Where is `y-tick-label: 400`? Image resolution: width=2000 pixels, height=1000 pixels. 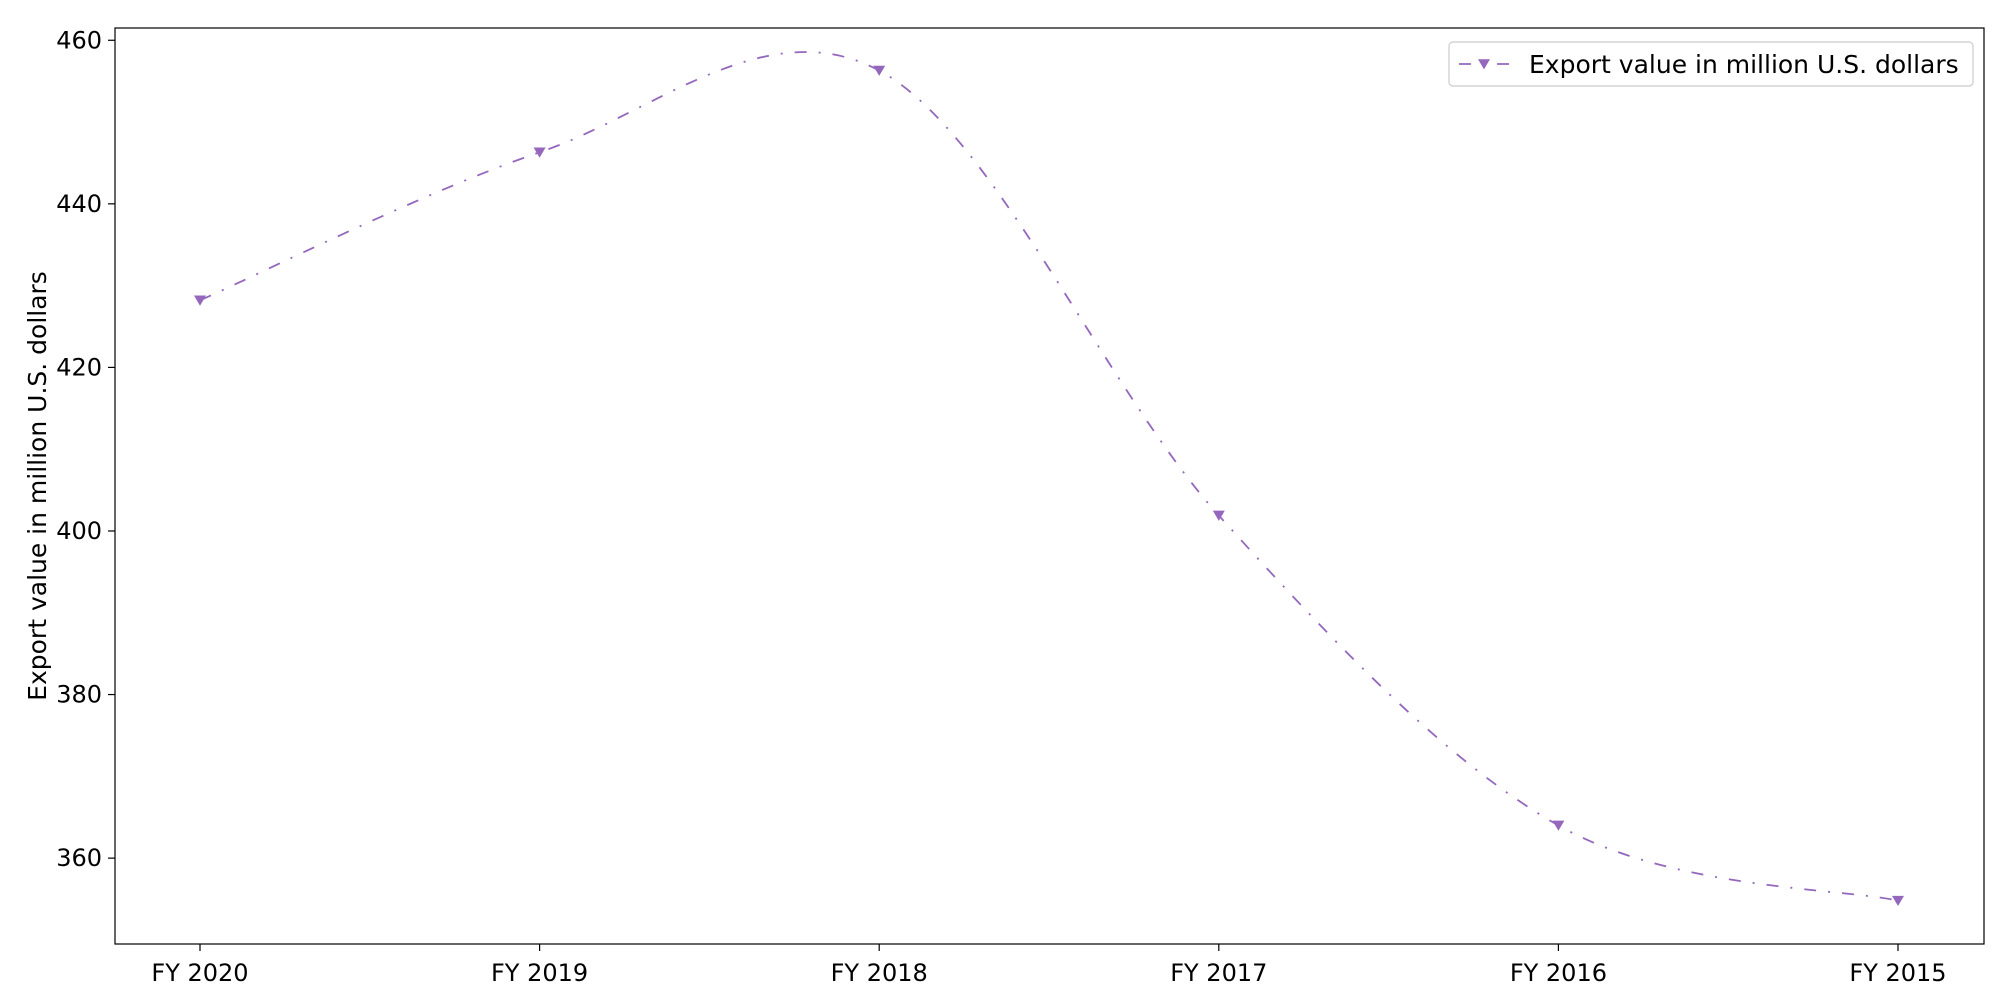 y-tick-label: 400 is located at coordinates (79, 531).